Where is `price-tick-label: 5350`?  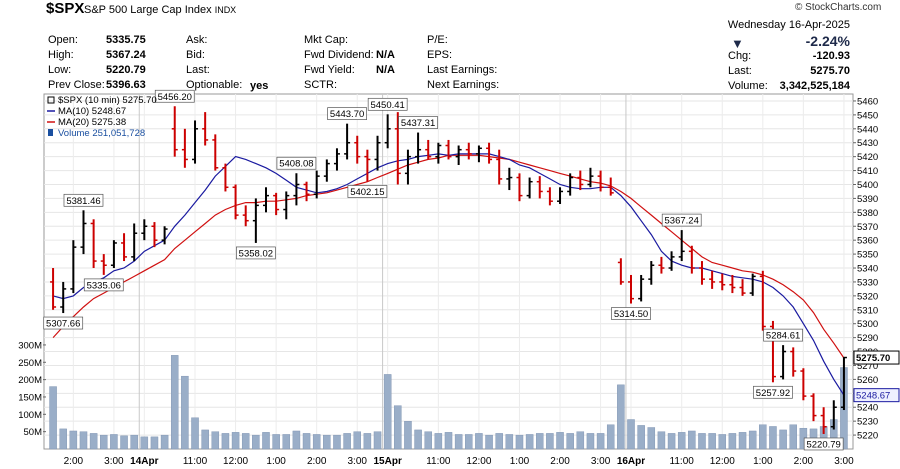 price-tick-label: 5350 is located at coordinates (867, 255).